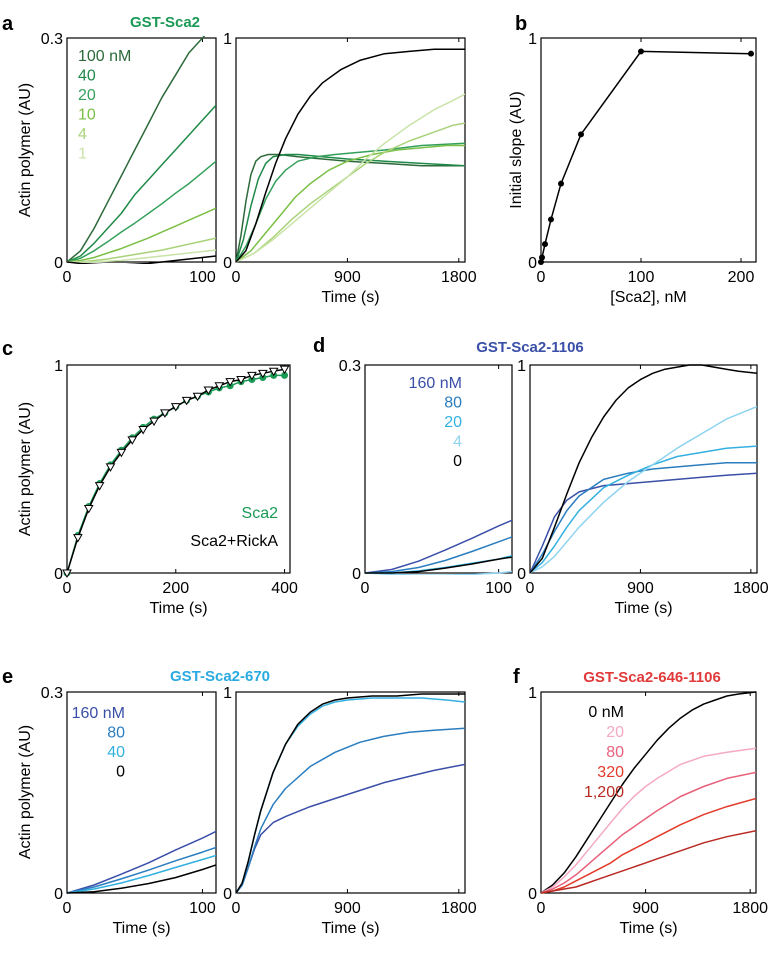 The width and height of the screenshot is (773, 955). I want to click on legend-label: 80, so click(453, 403).